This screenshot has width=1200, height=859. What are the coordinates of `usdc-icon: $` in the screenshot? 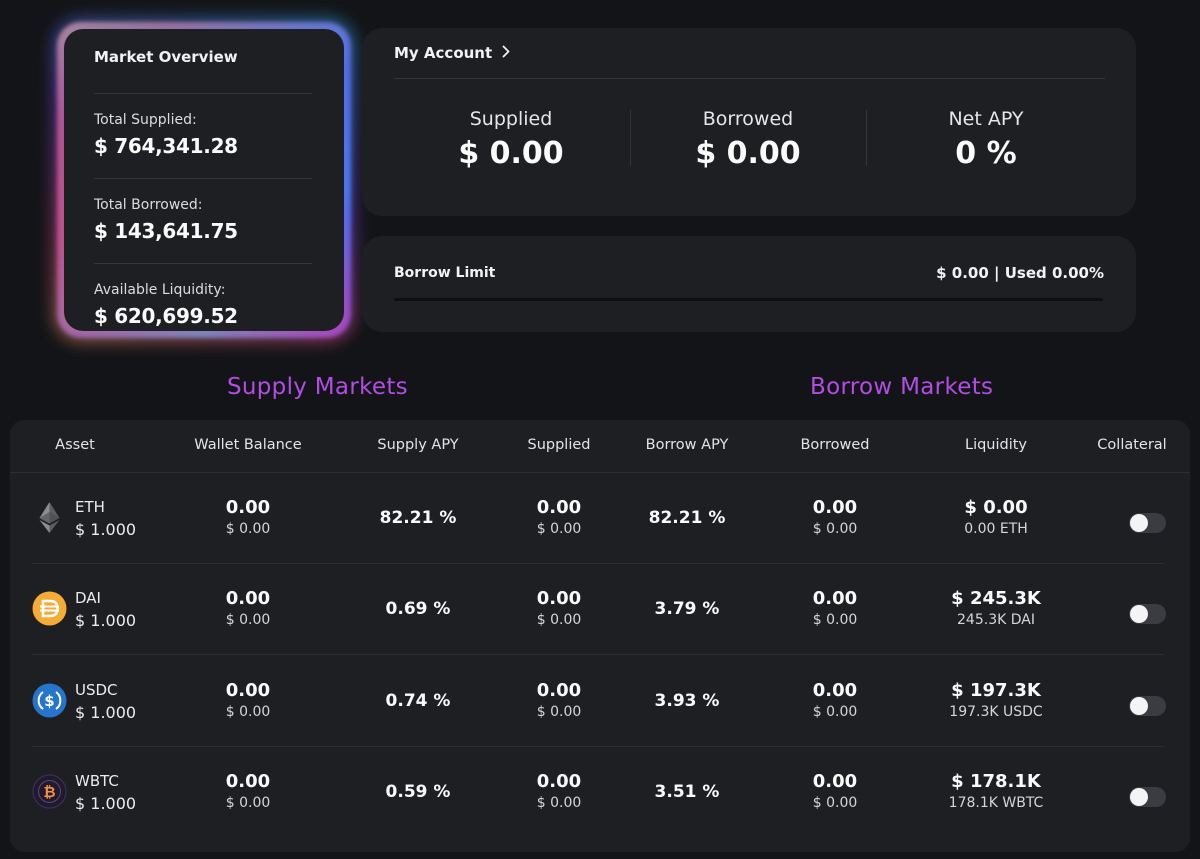 It's located at (49, 700).